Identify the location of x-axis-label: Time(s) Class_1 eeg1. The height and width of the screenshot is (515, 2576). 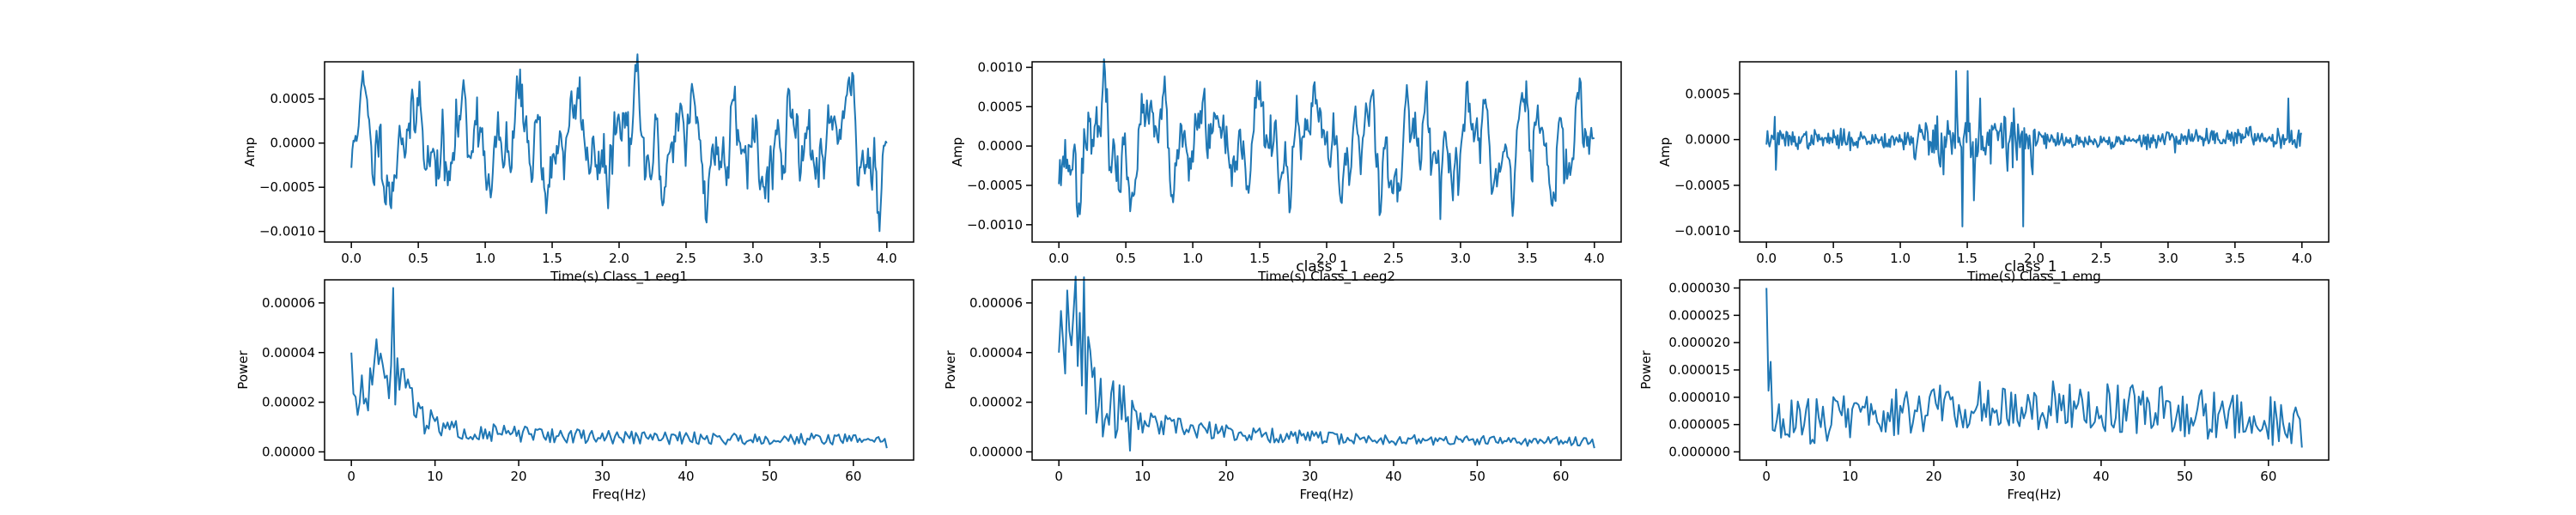
(619, 277).